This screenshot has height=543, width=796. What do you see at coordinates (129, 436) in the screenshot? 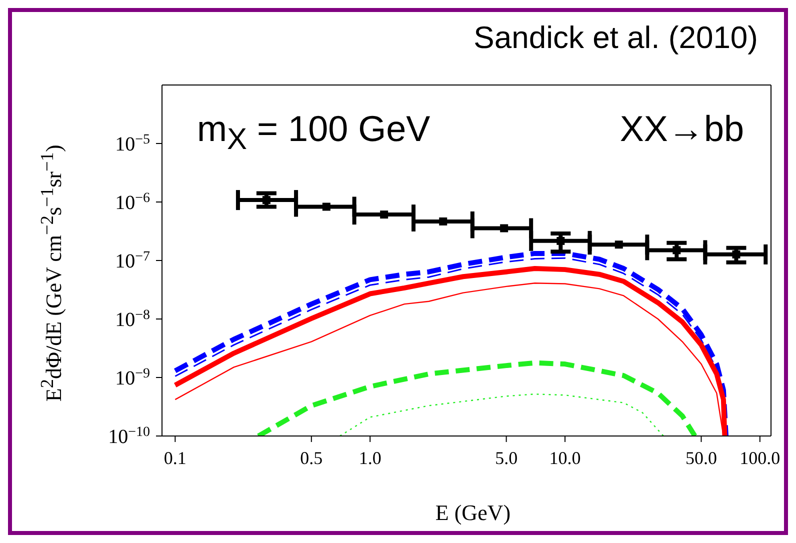
I see `y-tick-label: 10$^{−10}$` at bounding box center [129, 436].